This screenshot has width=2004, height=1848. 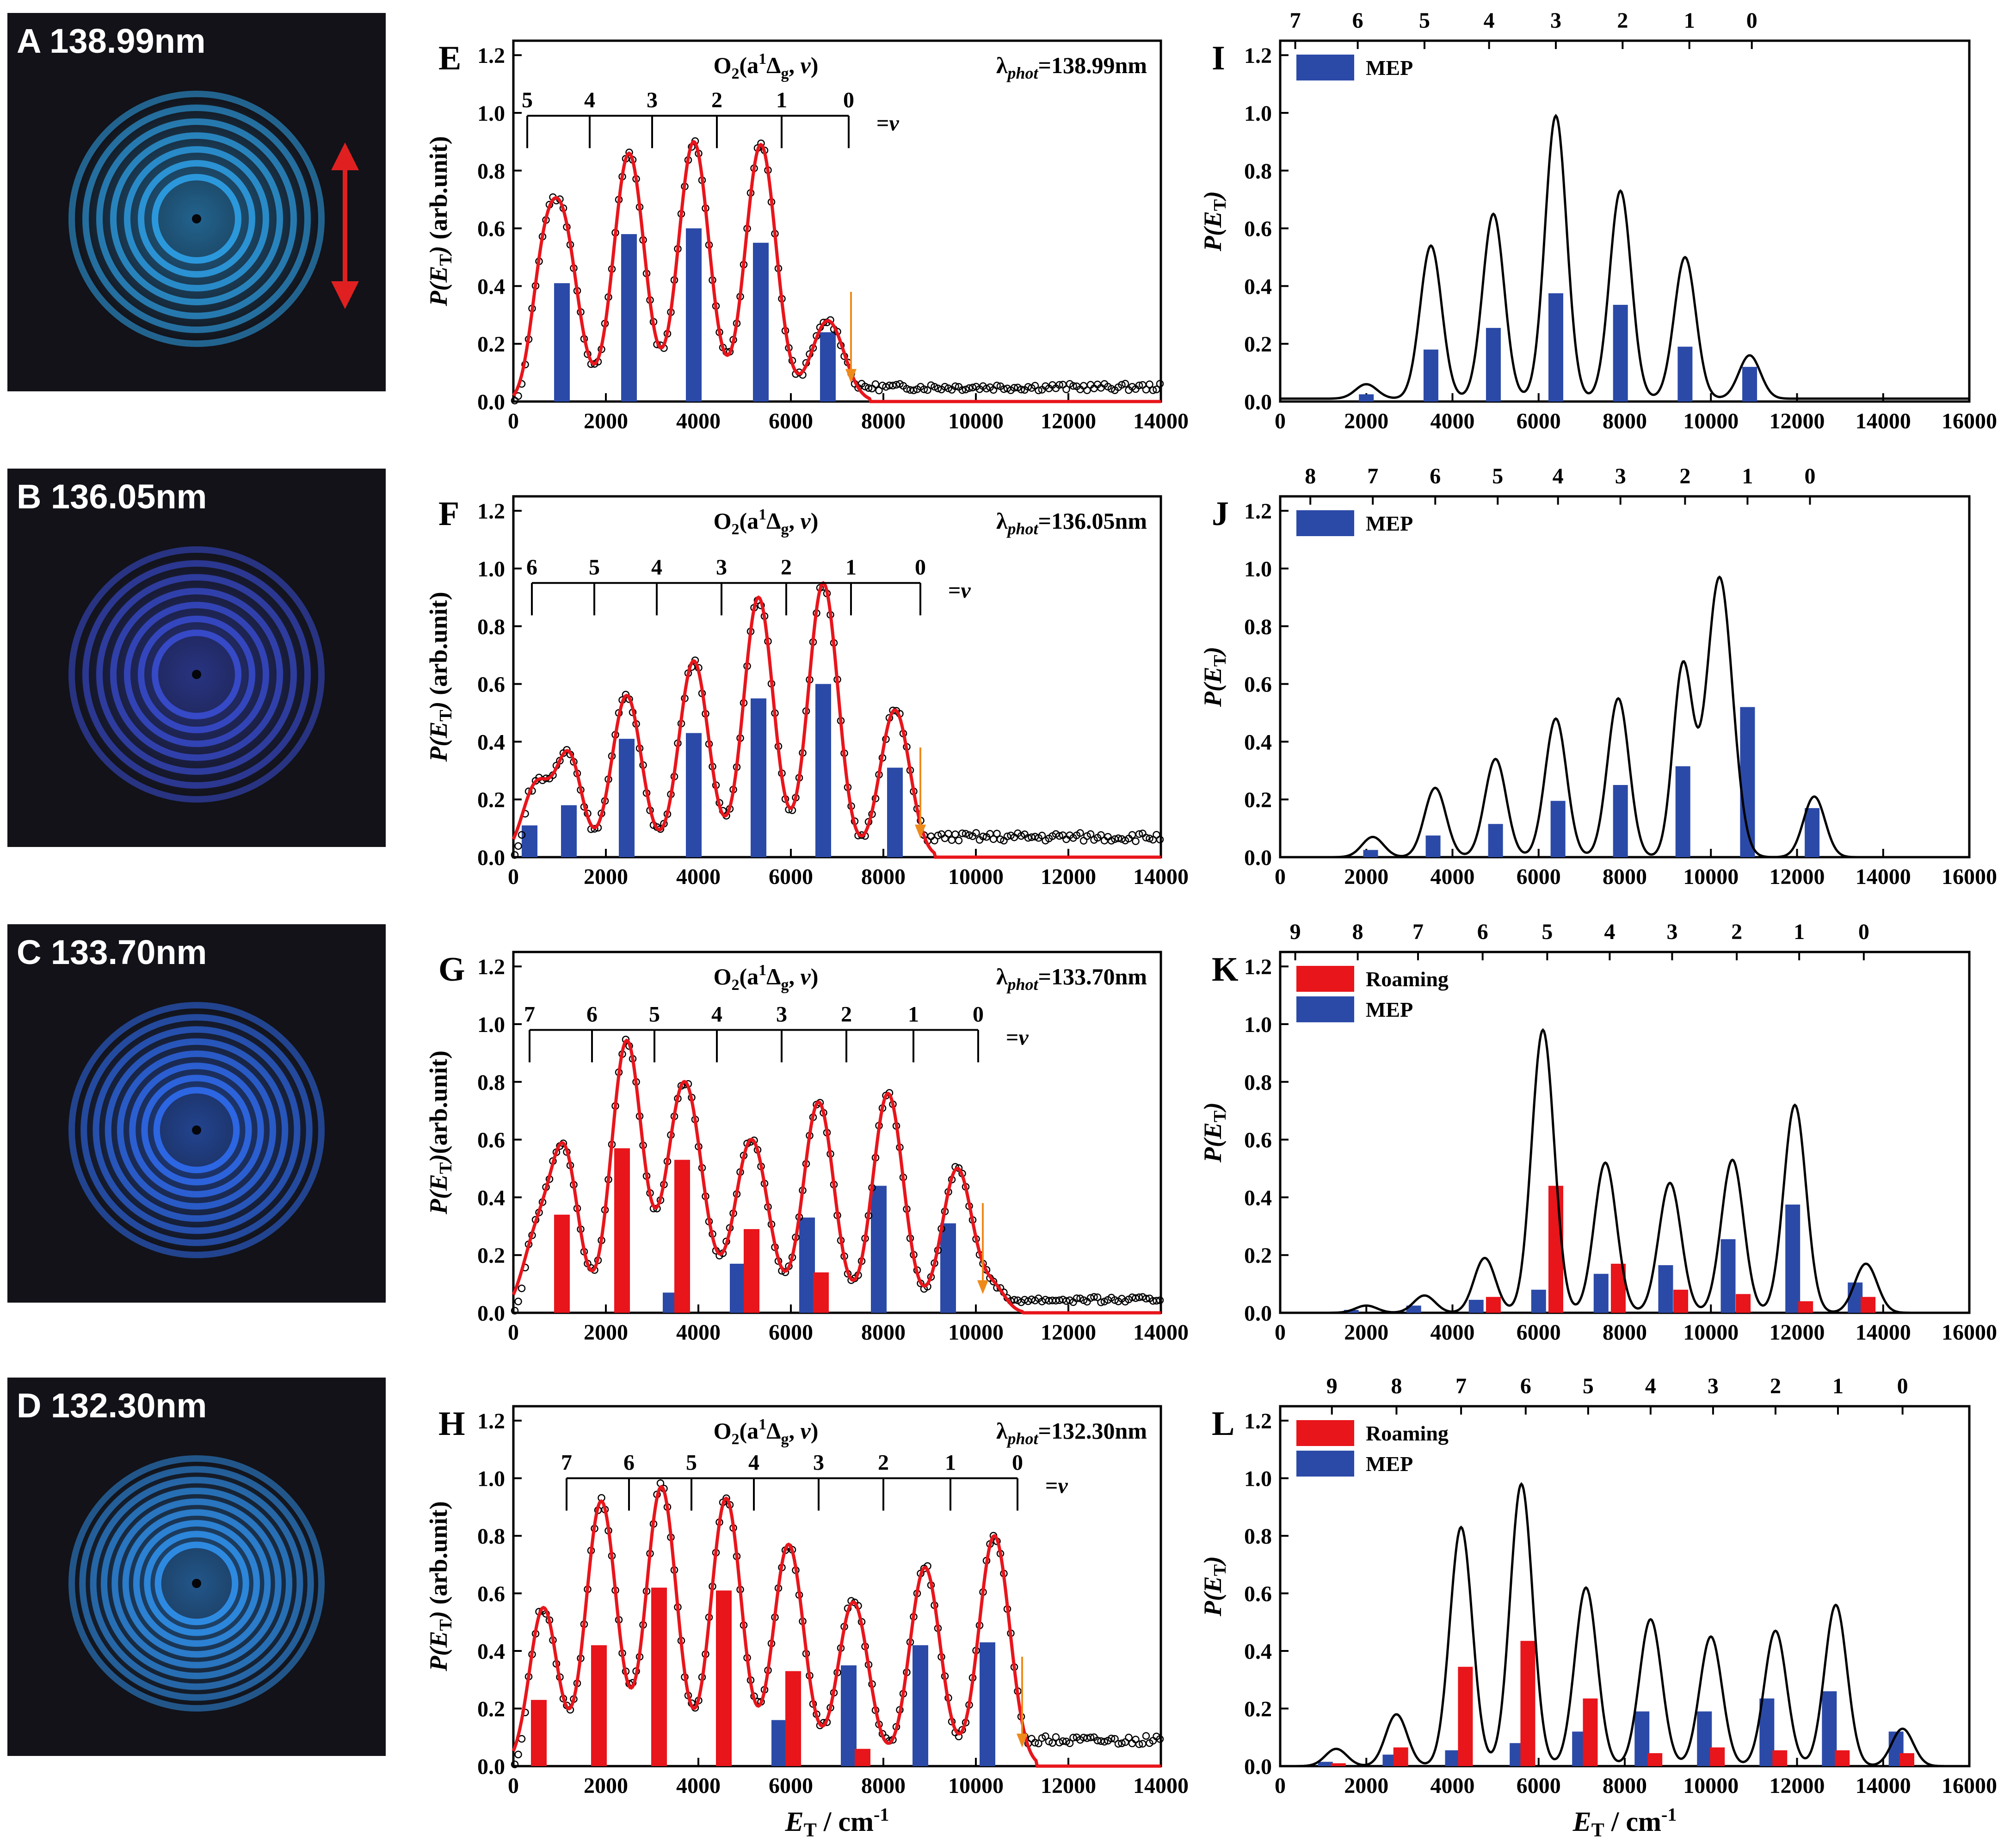 What do you see at coordinates (1809, 476) in the screenshot?
I see `top-v-label: 0` at bounding box center [1809, 476].